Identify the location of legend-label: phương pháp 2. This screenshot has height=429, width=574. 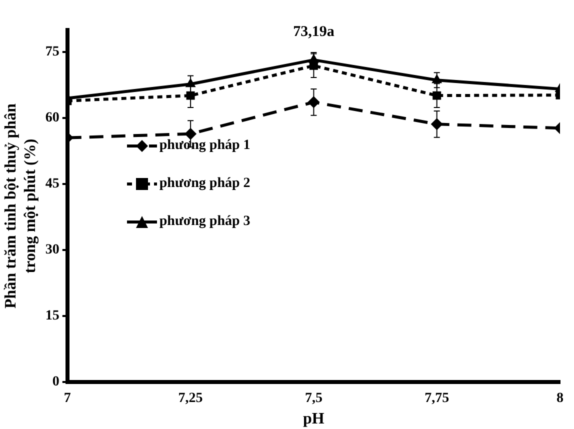
(204, 184).